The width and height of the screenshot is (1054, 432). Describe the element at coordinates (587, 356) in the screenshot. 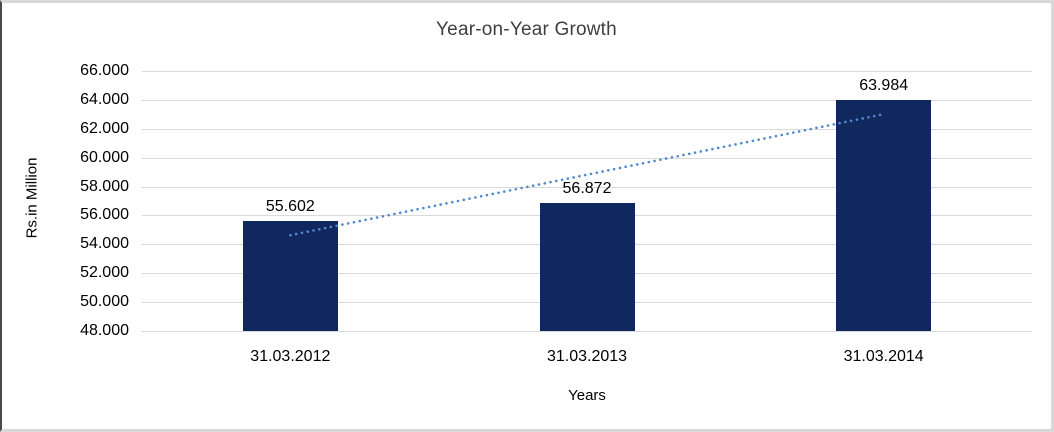

I see `x-tick-label: 31.03.2013` at that location.